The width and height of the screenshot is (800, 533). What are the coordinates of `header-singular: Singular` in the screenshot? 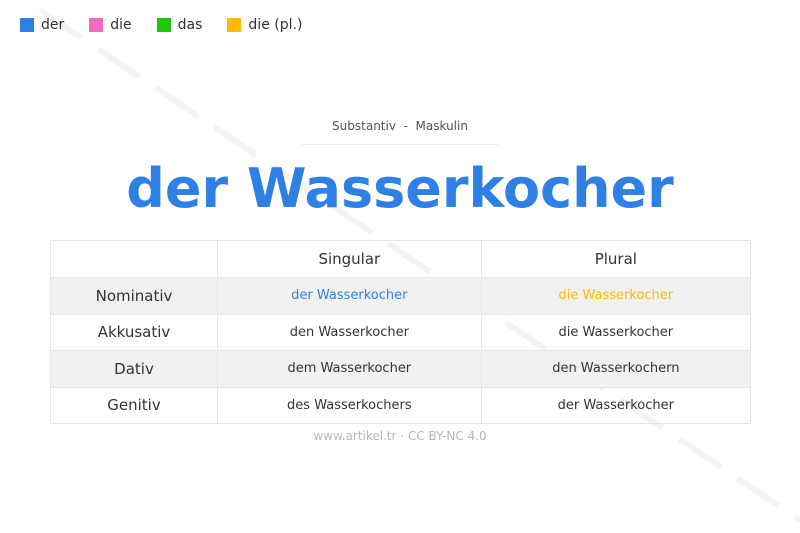 It's located at (349, 259).